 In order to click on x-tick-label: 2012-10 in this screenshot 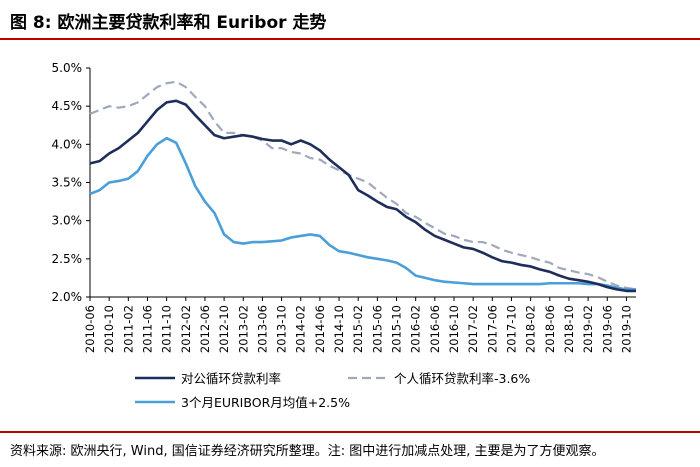, I will do `click(224, 329)`.